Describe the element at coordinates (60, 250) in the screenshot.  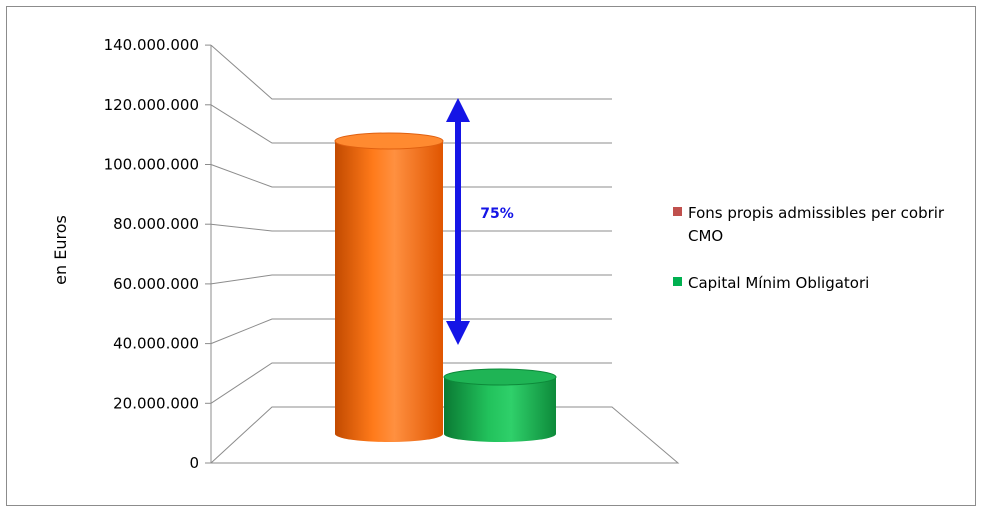
I see `y-axis-title: en Euros` at that location.